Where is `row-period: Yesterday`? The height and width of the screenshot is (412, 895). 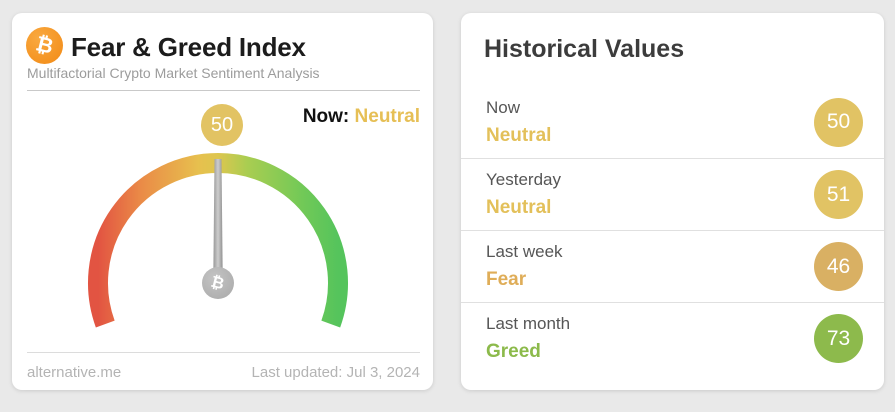
row-period: Yesterday is located at coordinates (523, 179).